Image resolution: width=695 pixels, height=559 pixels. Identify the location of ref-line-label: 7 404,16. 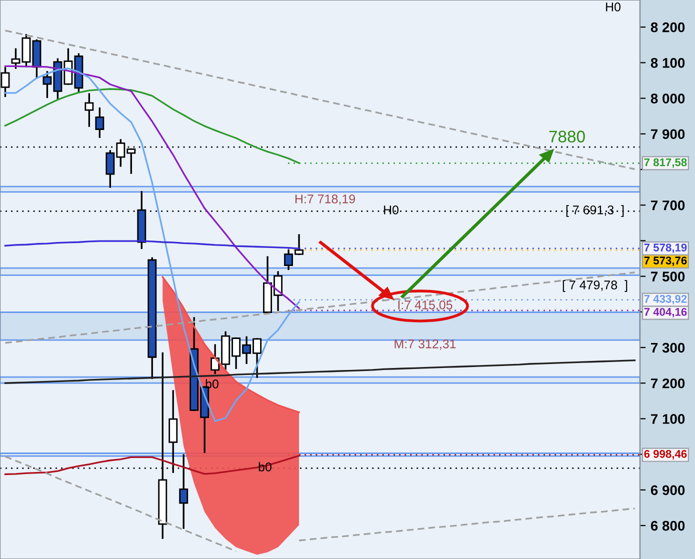
(665, 313).